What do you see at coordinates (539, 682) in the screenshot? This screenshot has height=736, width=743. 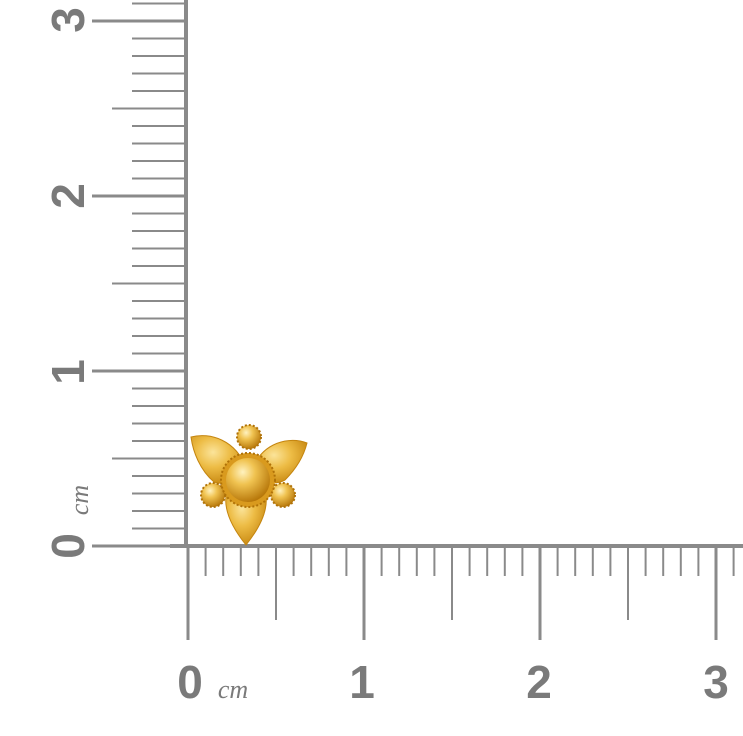 I see `x-label-2: 2` at bounding box center [539, 682].